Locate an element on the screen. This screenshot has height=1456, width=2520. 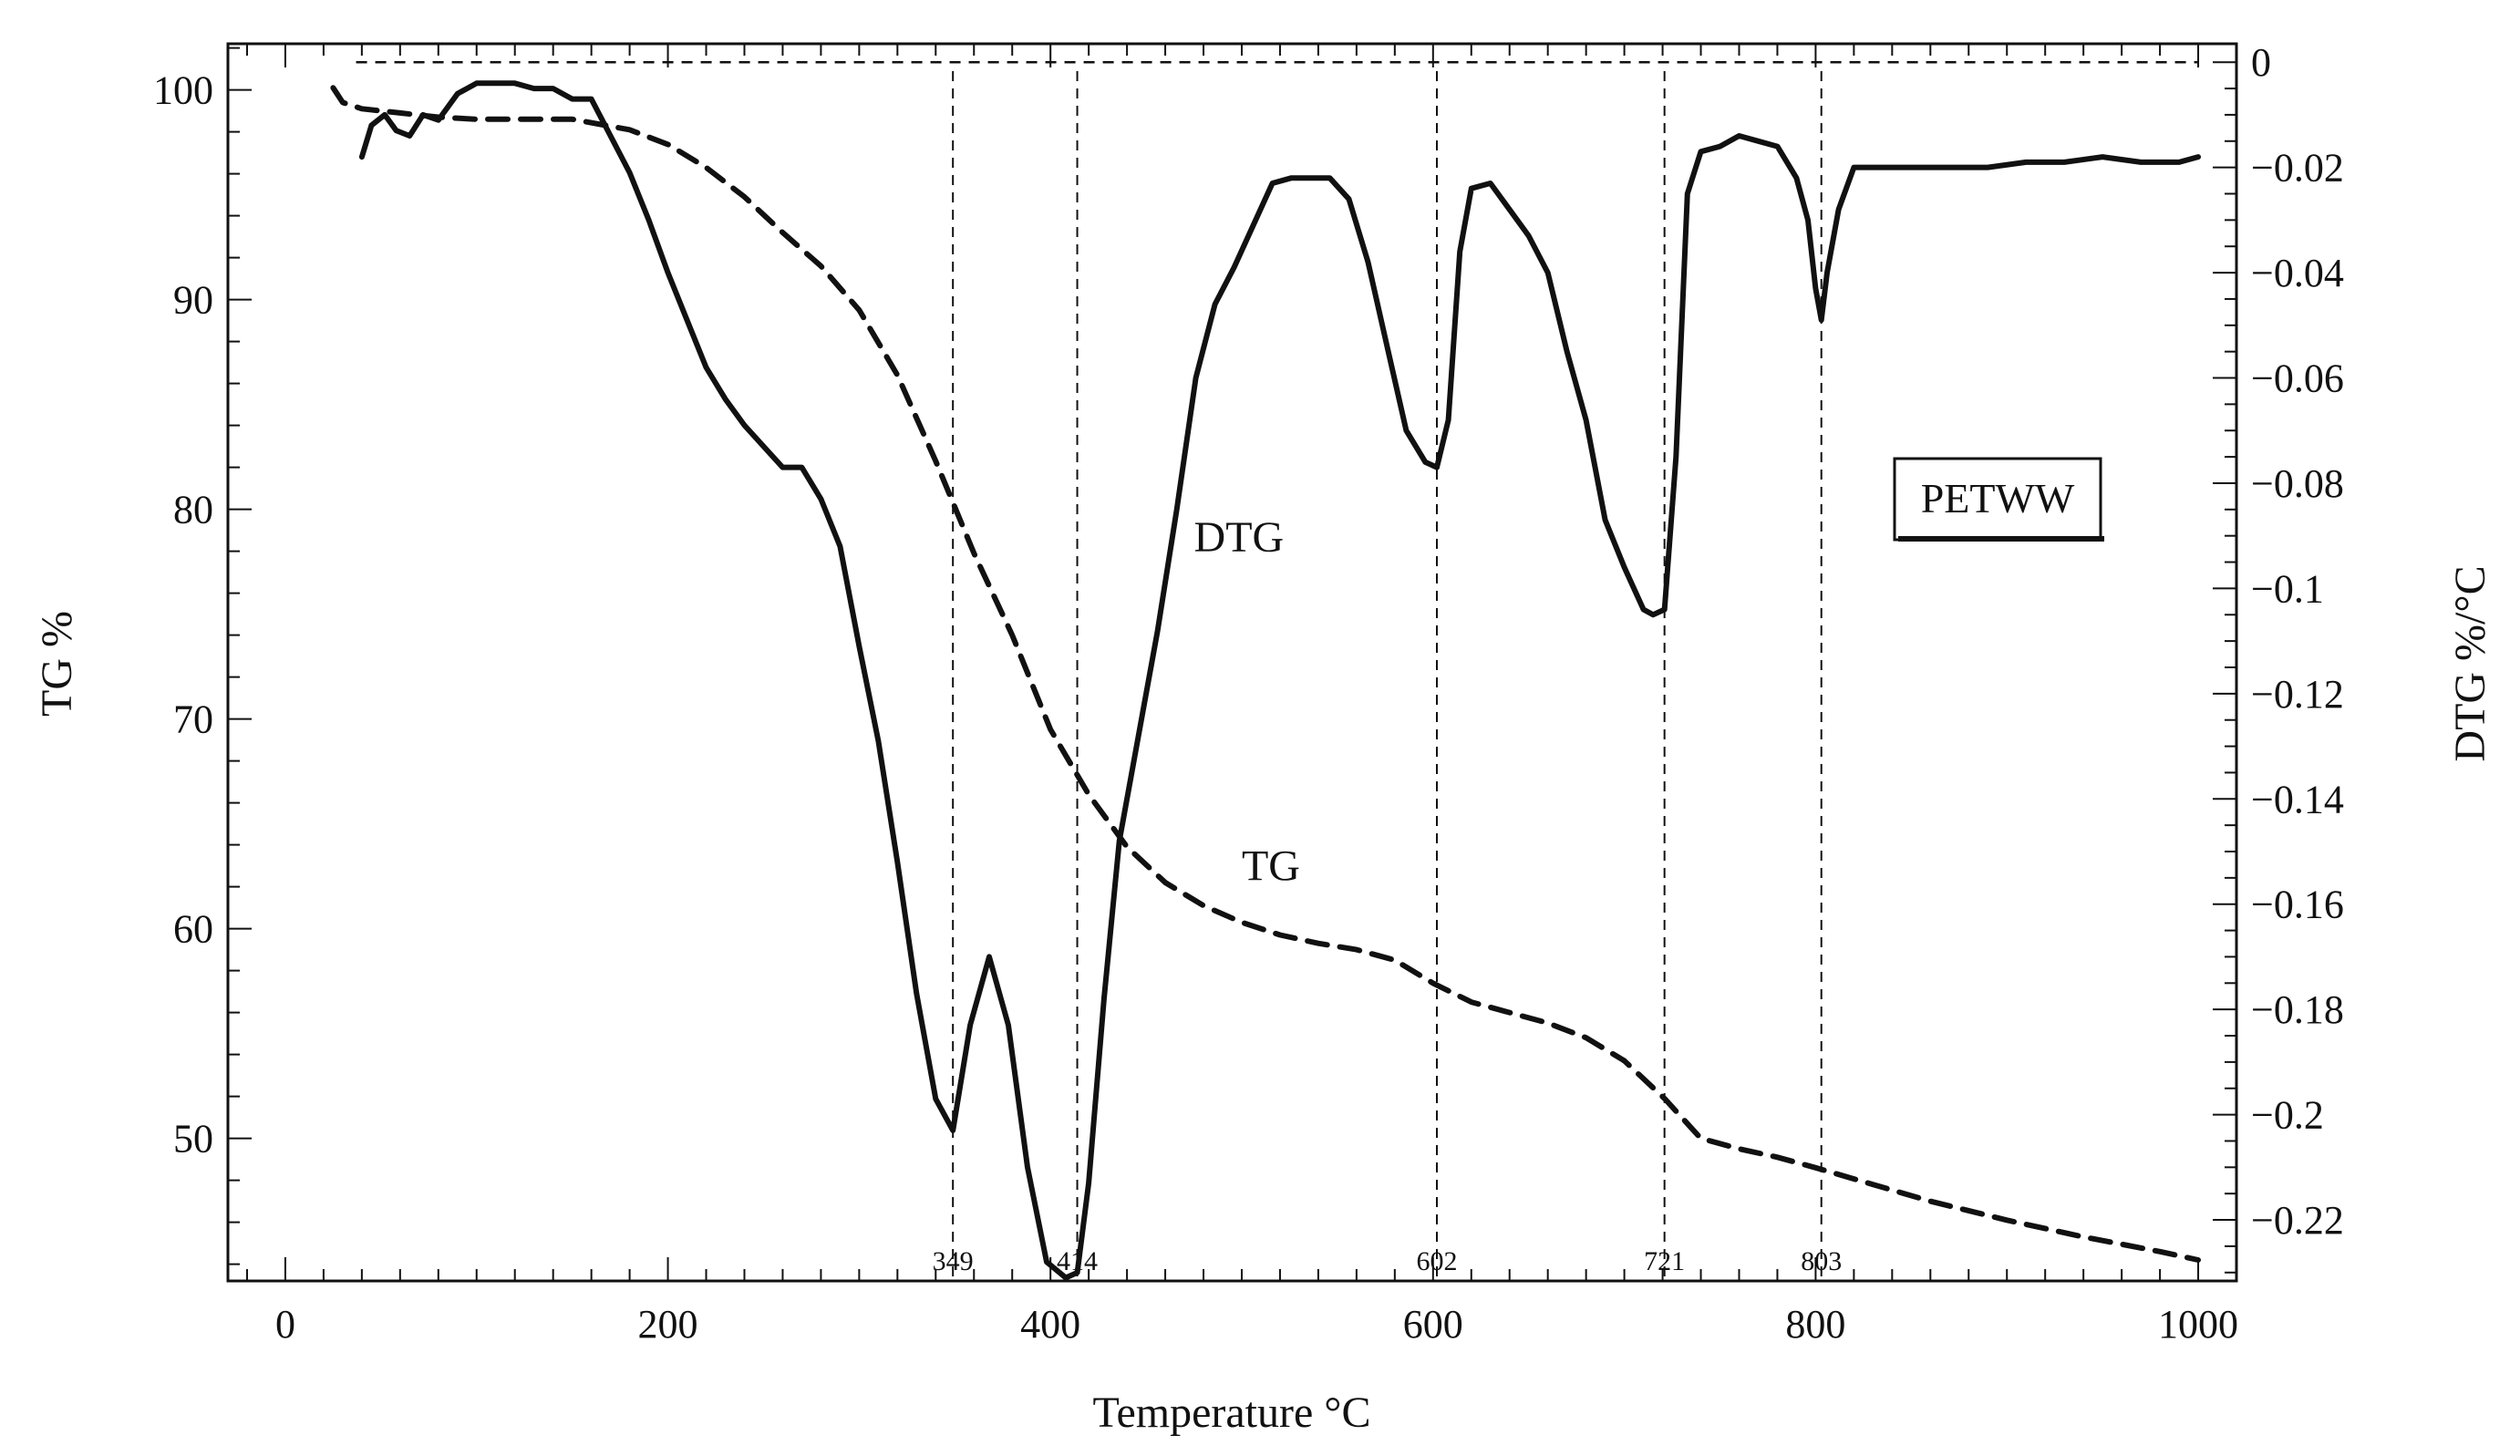
y-right-tick-label: −0.04 is located at coordinates (2297, 273).